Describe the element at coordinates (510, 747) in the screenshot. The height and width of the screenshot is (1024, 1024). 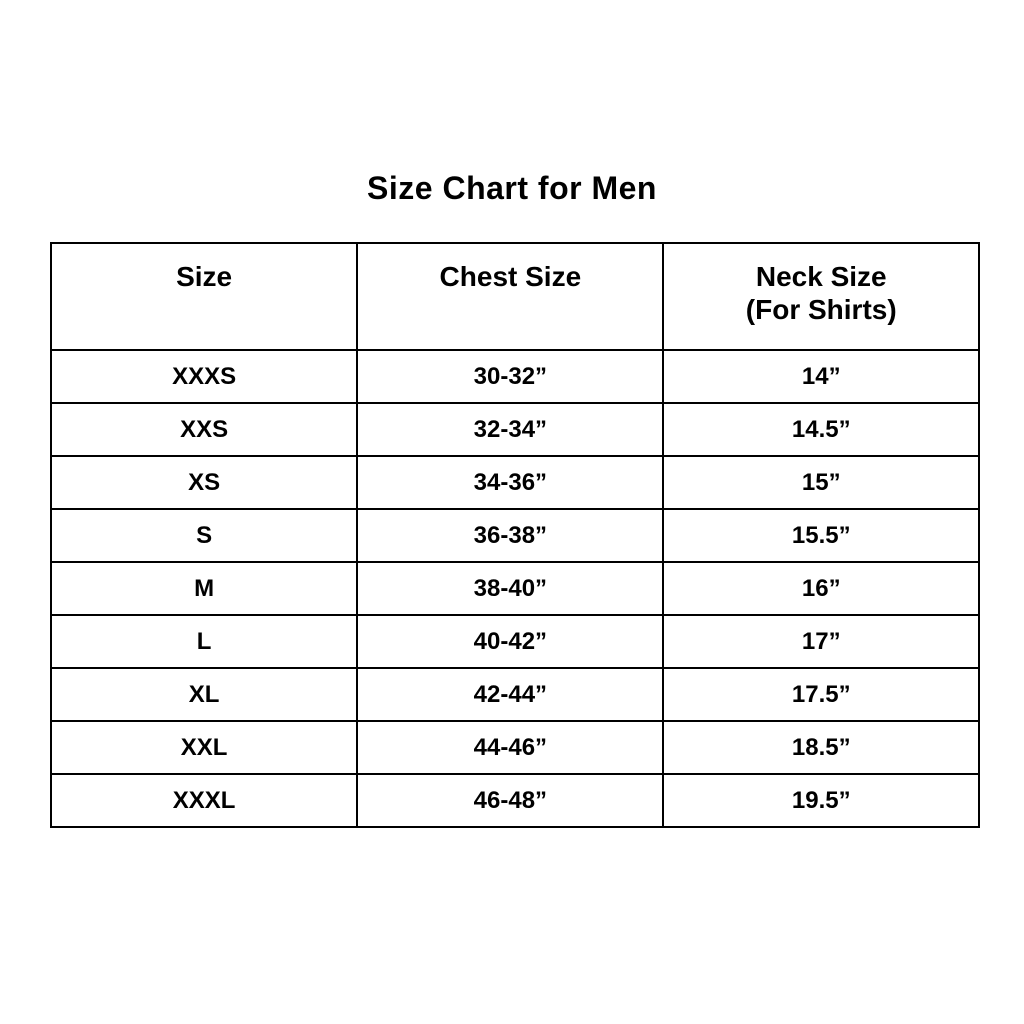
I see `cell-chest-size: 44-46”` at that location.